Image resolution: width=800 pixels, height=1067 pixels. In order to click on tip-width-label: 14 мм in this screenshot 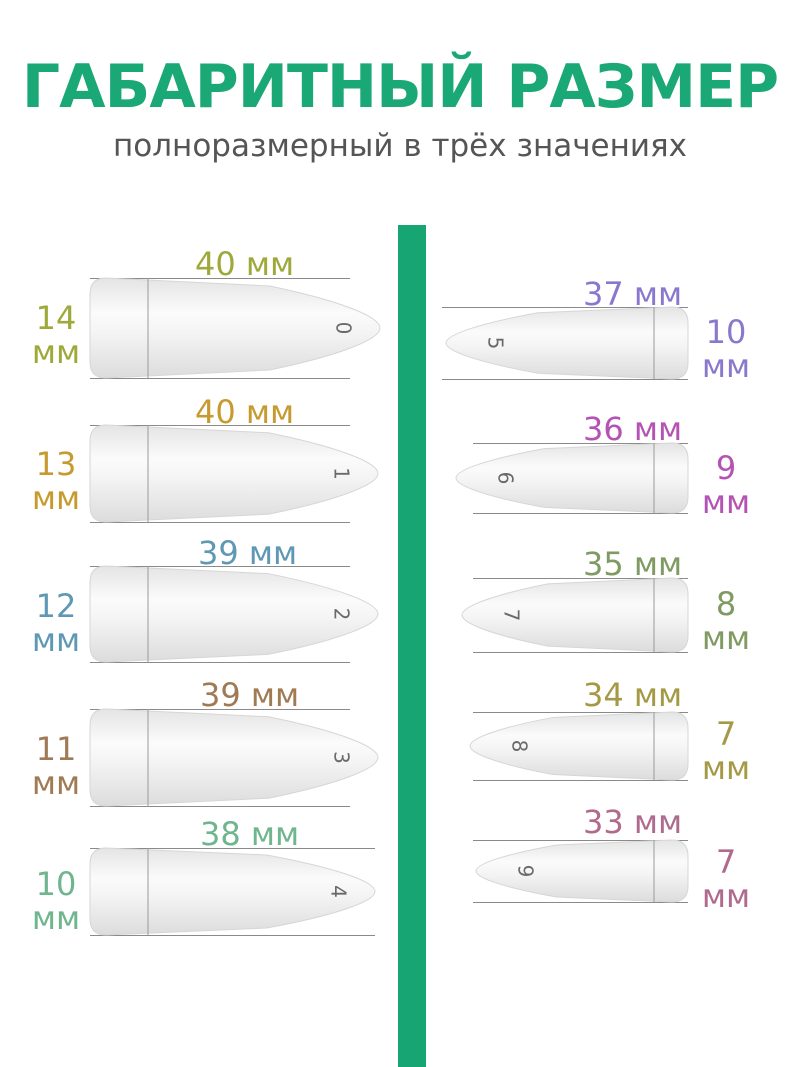, I will do `click(56, 335)`.